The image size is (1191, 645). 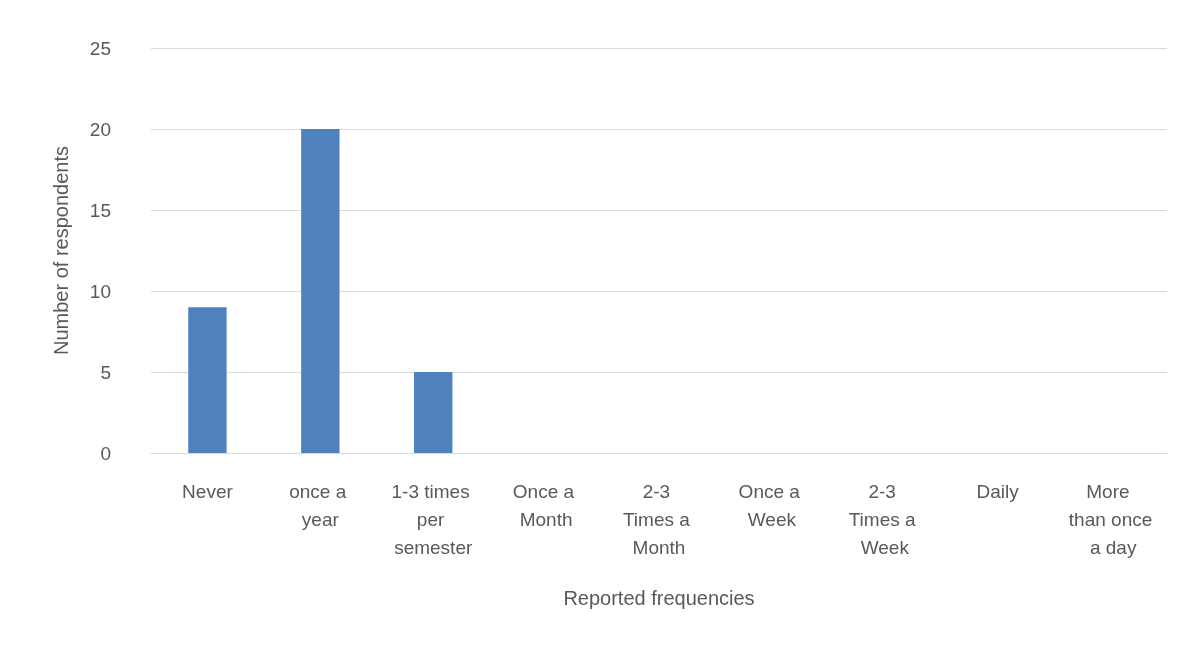 What do you see at coordinates (772, 505) in the screenshot?
I see `x-tick-label: Once a Week` at bounding box center [772, 505].